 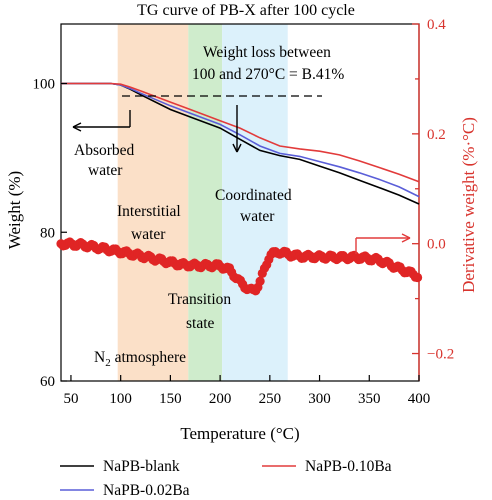 What do you see at coordinates (200, 323) in the screenshot?
I see `transition-state-line2: state` at bounding box center [200, 323].